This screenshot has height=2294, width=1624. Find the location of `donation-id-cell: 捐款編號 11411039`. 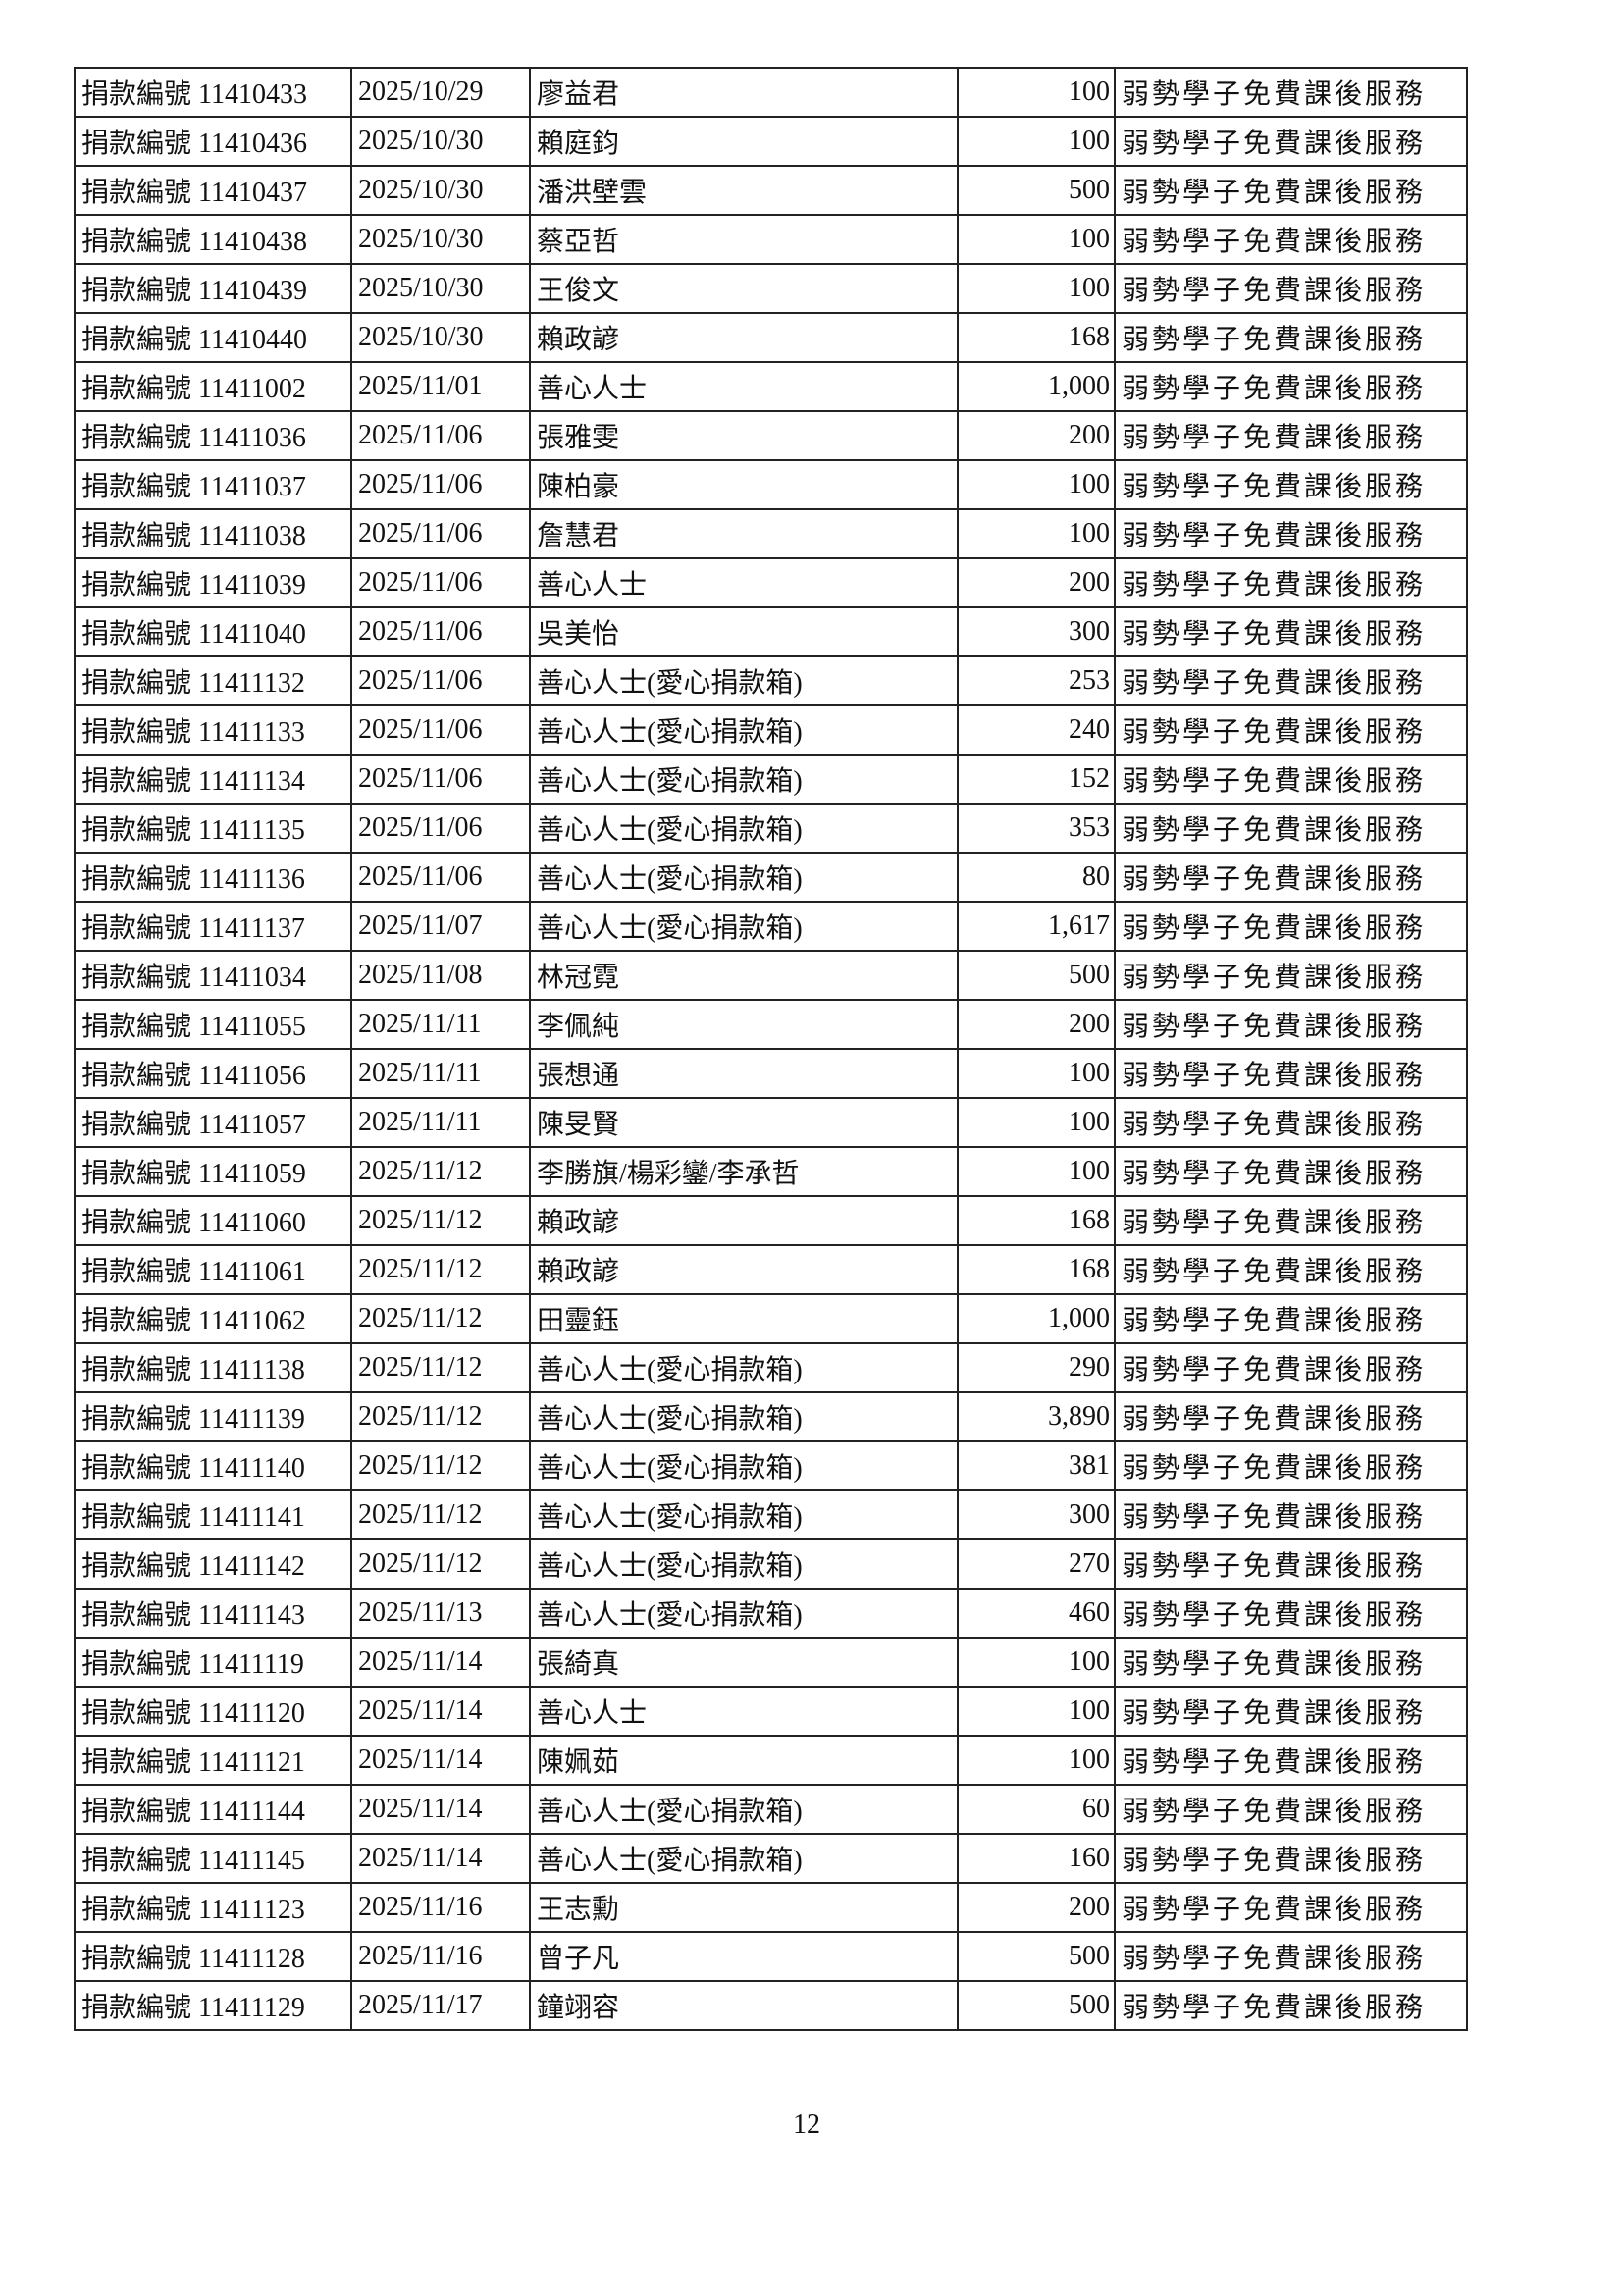

donation-id-cell: 捐款編號 11411039 is located at coordinates (213, 582).